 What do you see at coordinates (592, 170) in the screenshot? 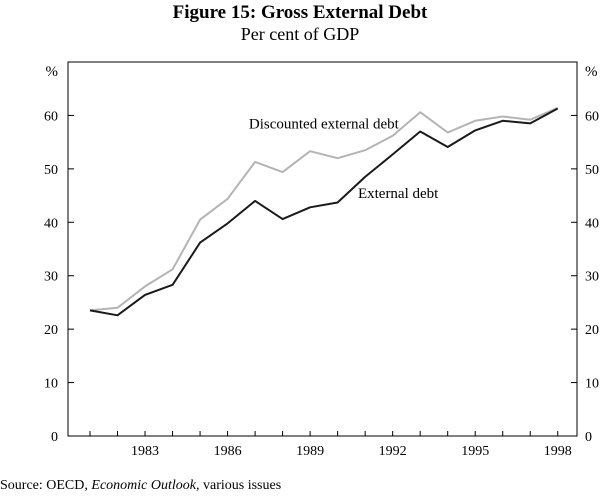
I see `y-tick-label-right: 50` at bounding box center [592, 170].